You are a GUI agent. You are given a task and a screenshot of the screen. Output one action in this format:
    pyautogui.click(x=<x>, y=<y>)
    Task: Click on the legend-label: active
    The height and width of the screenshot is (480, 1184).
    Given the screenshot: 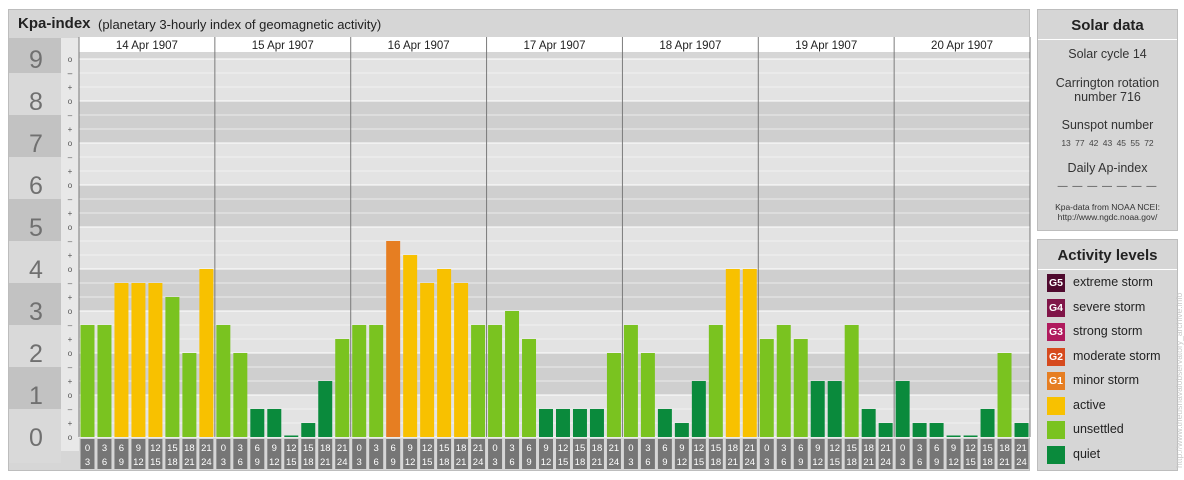 What is the action you would take?
    pyautogui.click(x=1089, y=404)
    